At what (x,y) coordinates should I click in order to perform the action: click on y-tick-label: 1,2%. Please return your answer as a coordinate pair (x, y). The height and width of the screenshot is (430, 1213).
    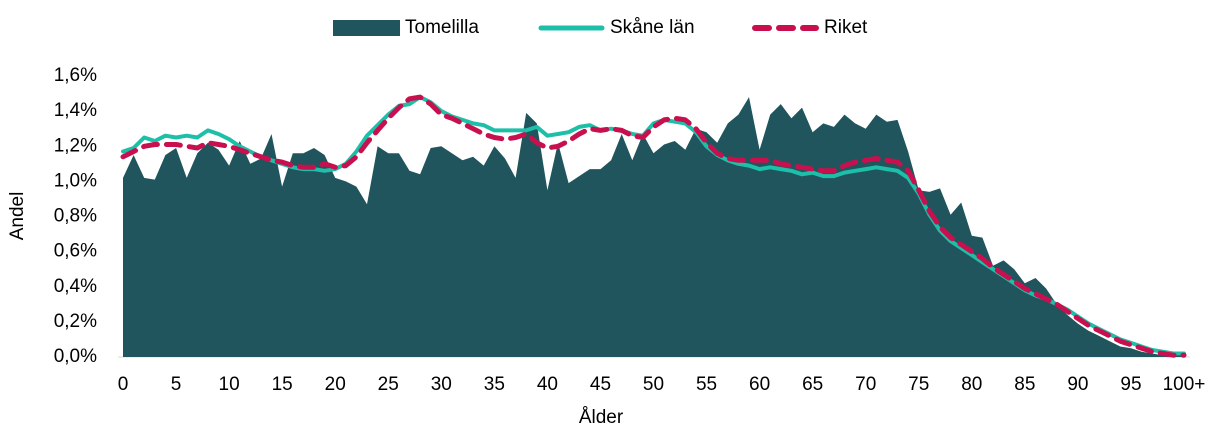
    Looking at the image, I should click on (75, 145).